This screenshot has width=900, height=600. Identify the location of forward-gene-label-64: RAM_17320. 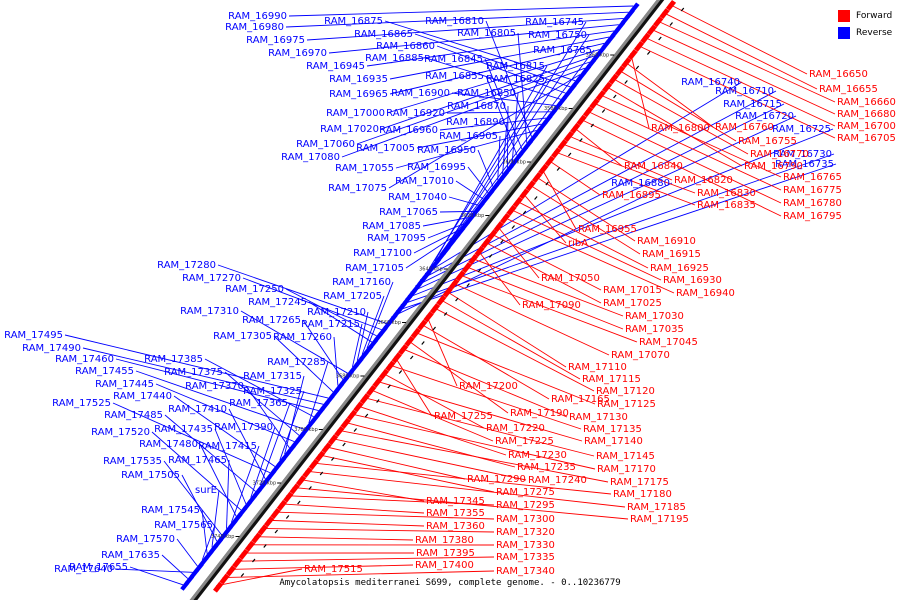
(525, 532).